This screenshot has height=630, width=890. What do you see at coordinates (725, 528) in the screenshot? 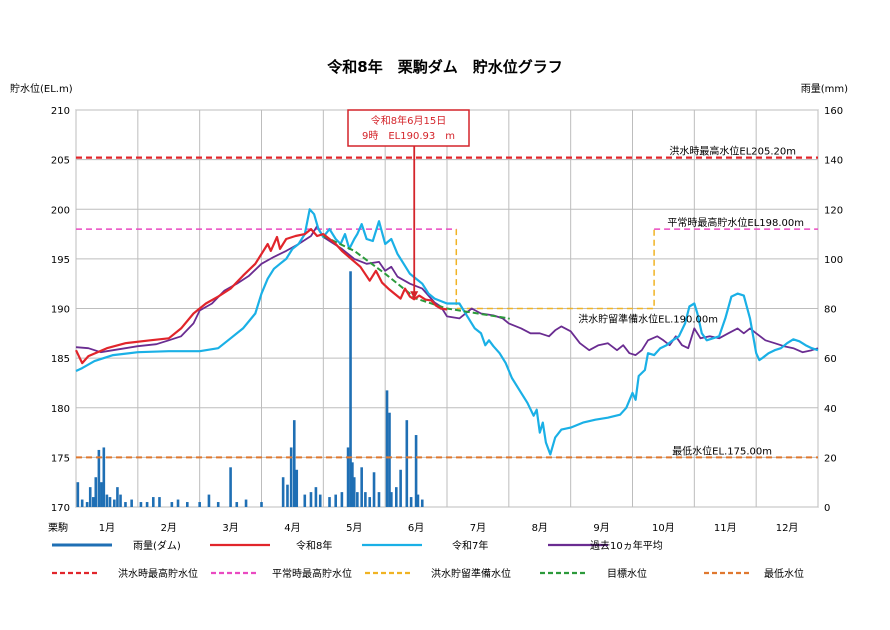
I see `x-tick-label: 11月` at bounding box center [725, 528].